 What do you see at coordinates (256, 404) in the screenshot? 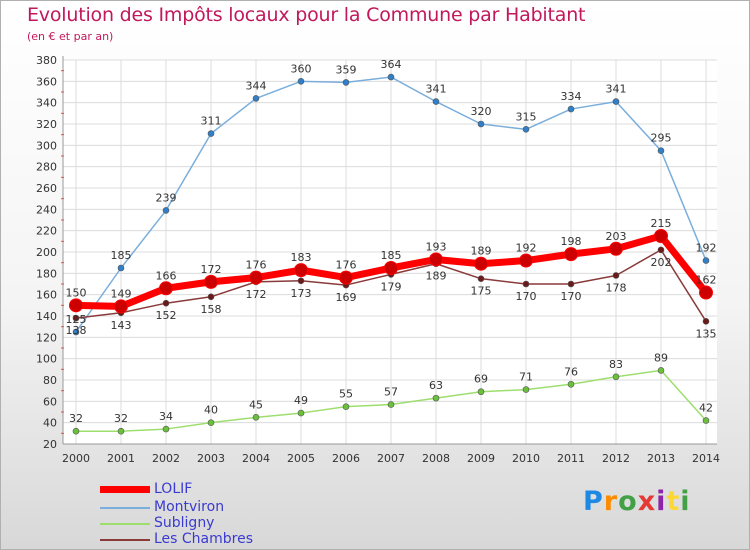
I see `data-label-subligny: 45` at bounding box center [256, 404].